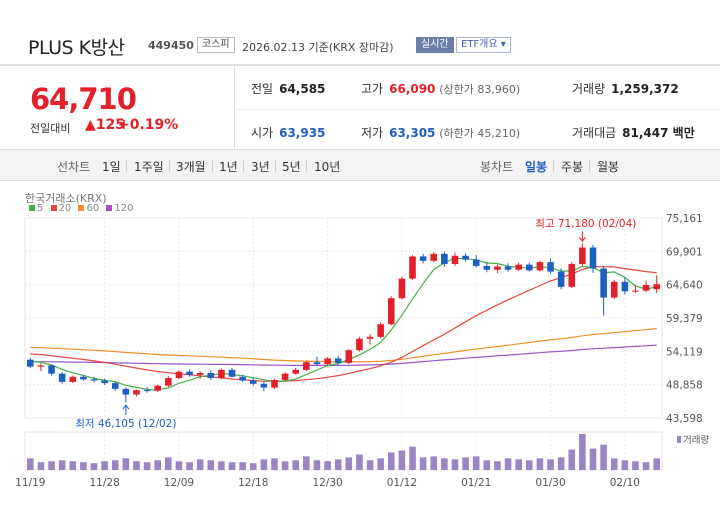 Image resolution: width=720 pixels, height=527 pixels. I want to click on ma60-label: 60, so click(93, 208).